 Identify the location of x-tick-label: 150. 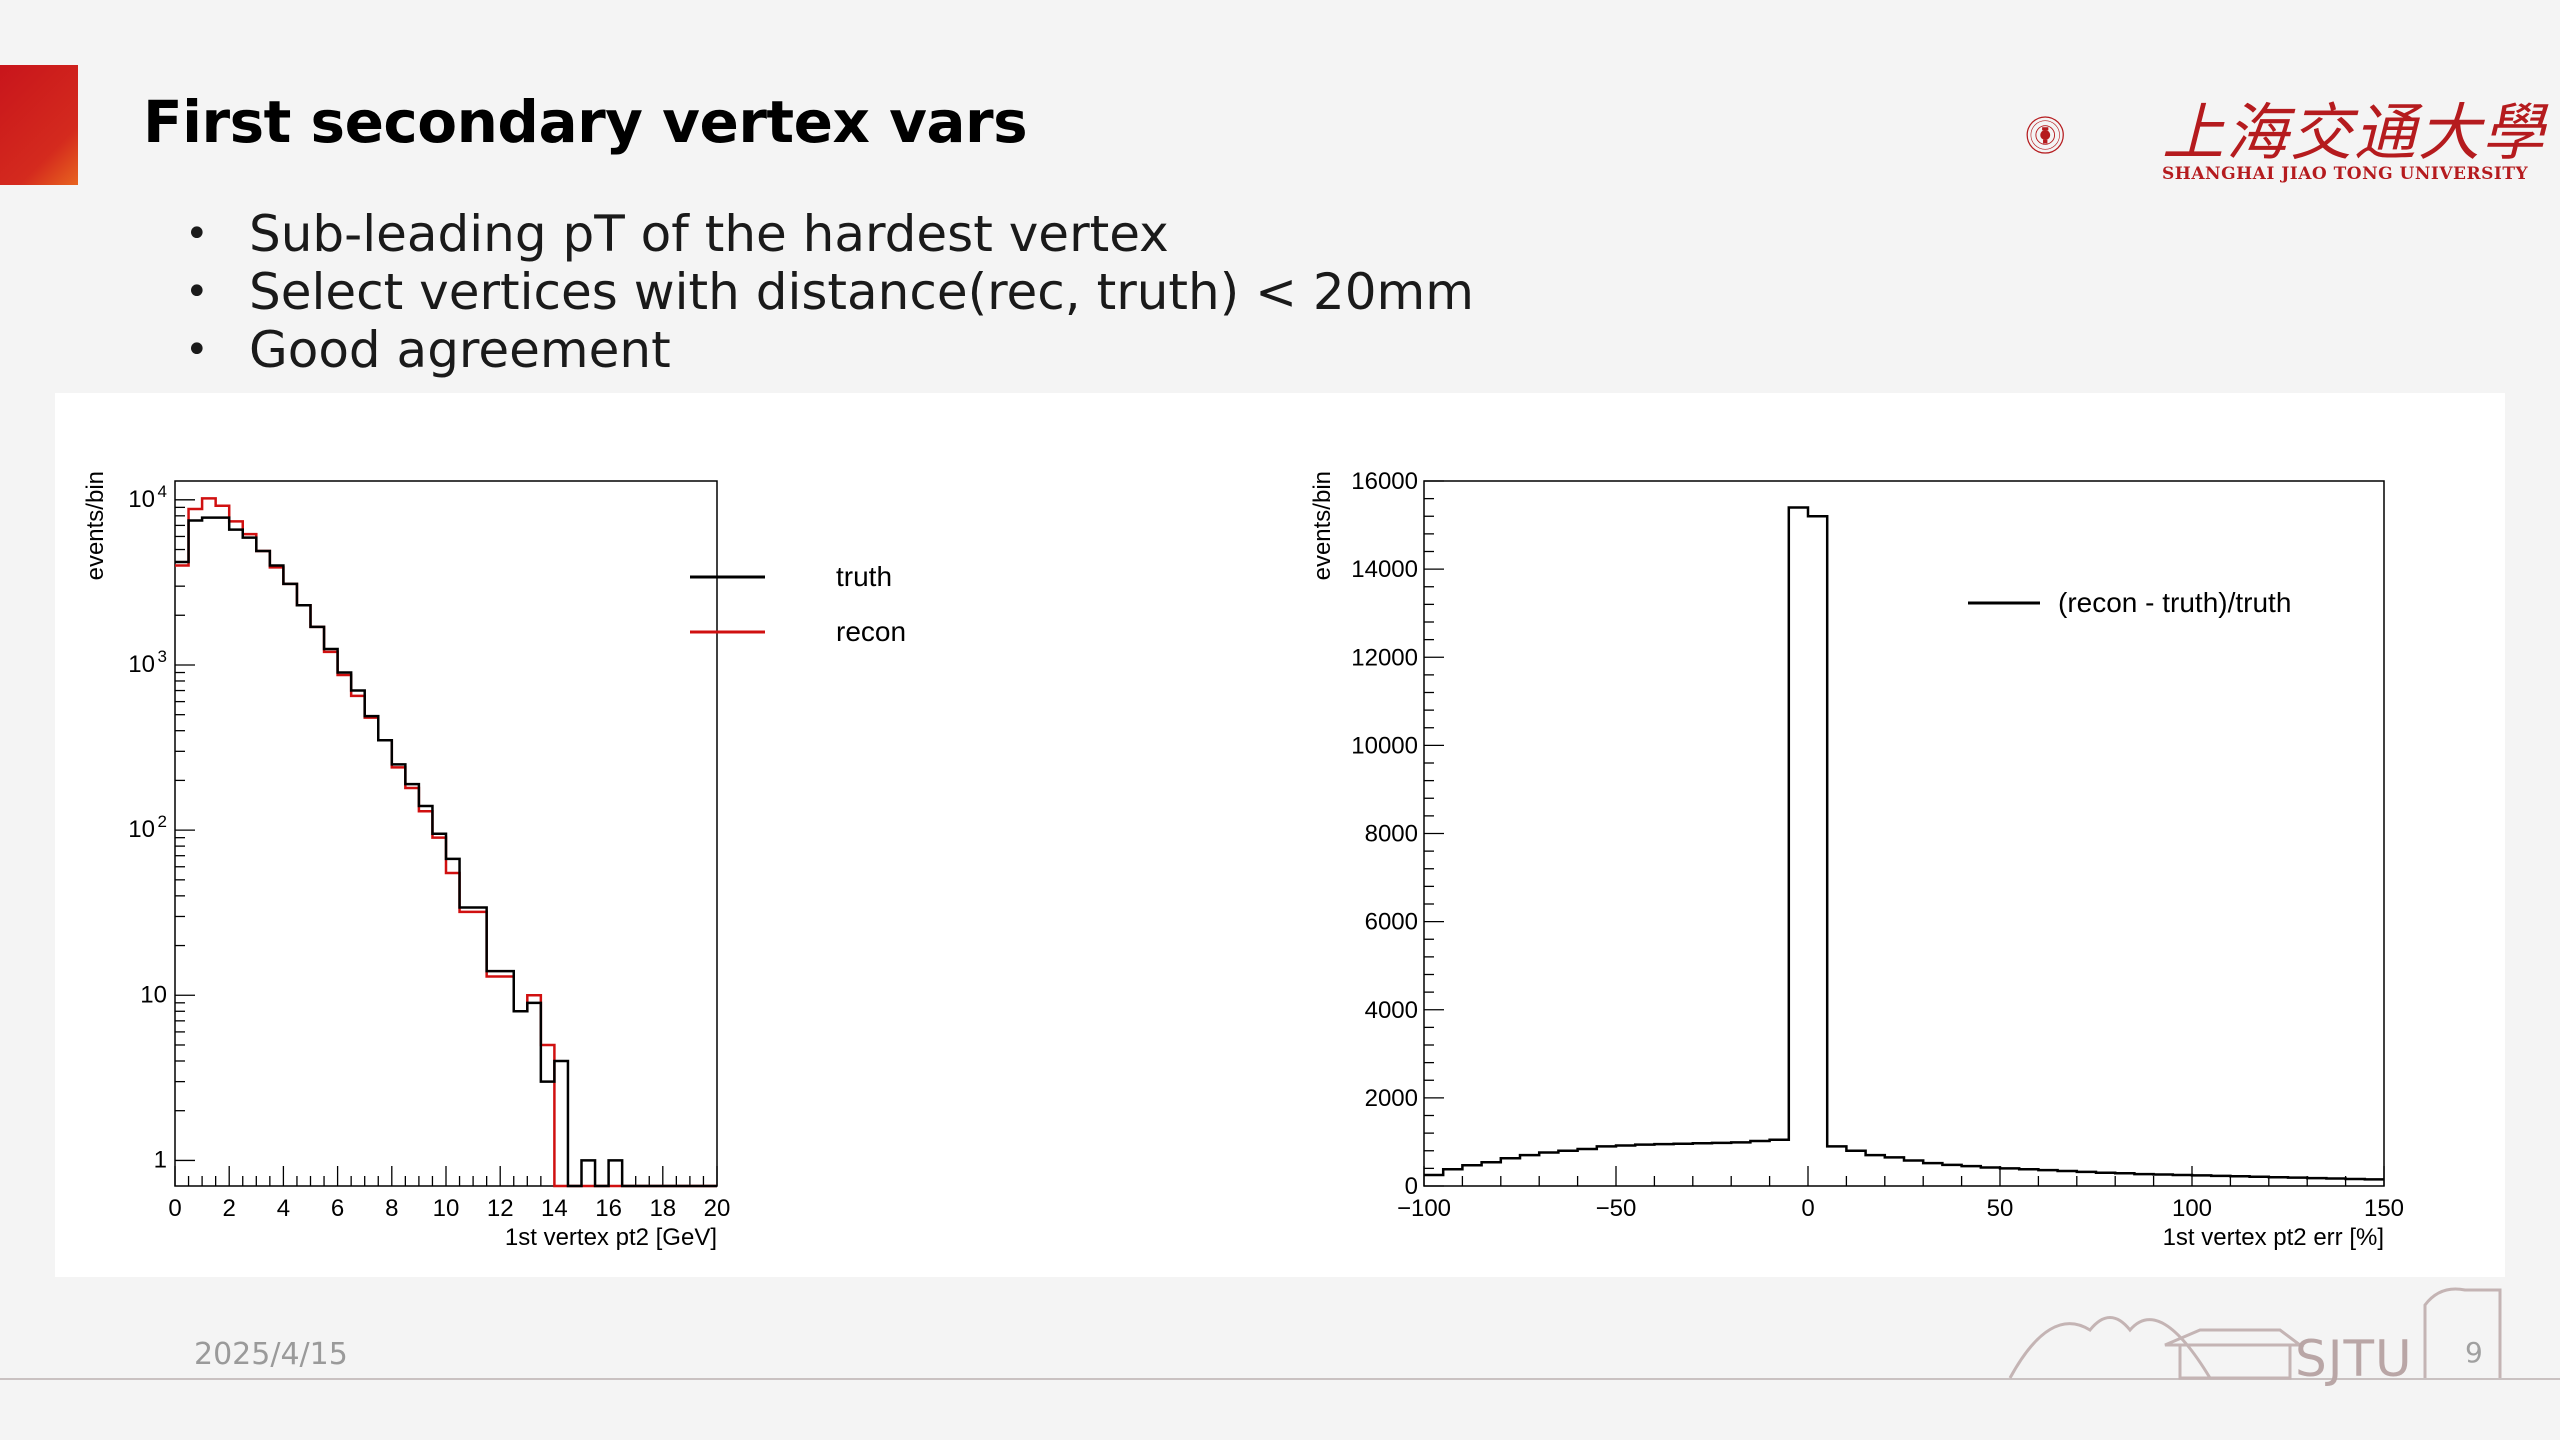
(2384, 1208).